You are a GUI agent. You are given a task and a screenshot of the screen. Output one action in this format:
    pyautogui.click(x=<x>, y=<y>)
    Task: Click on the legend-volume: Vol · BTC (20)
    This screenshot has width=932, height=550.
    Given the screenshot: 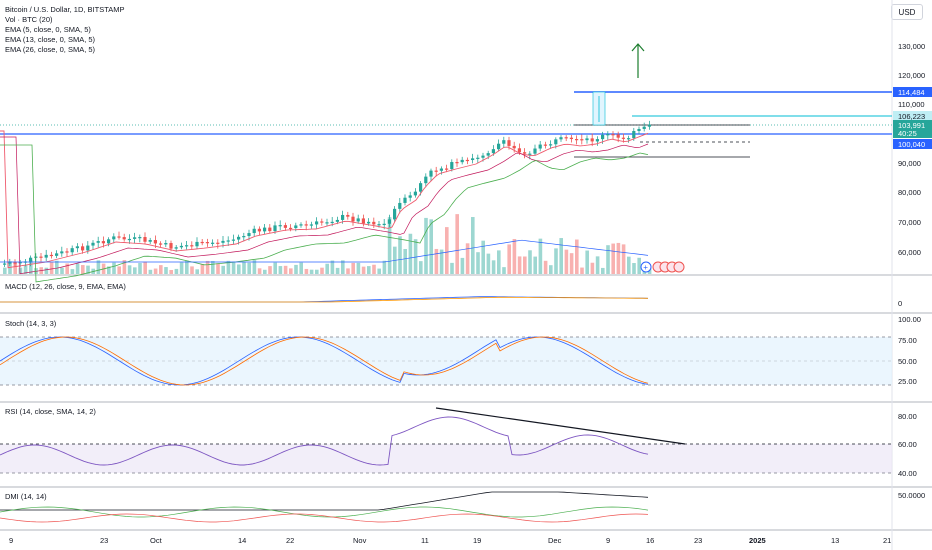 What is the action you would take?
    pyautogui.click(x=29, y=19)
    